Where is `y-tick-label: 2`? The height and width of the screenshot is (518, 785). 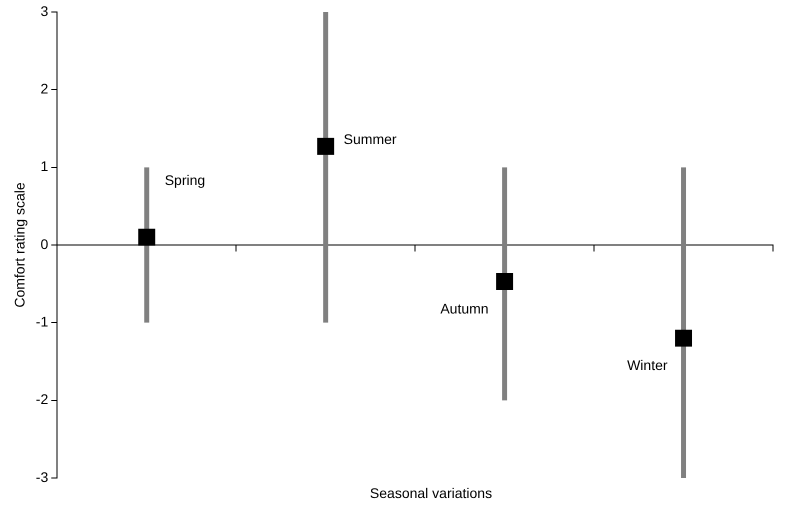
y-tick-label: 2 is located at coordinates (44, 88).